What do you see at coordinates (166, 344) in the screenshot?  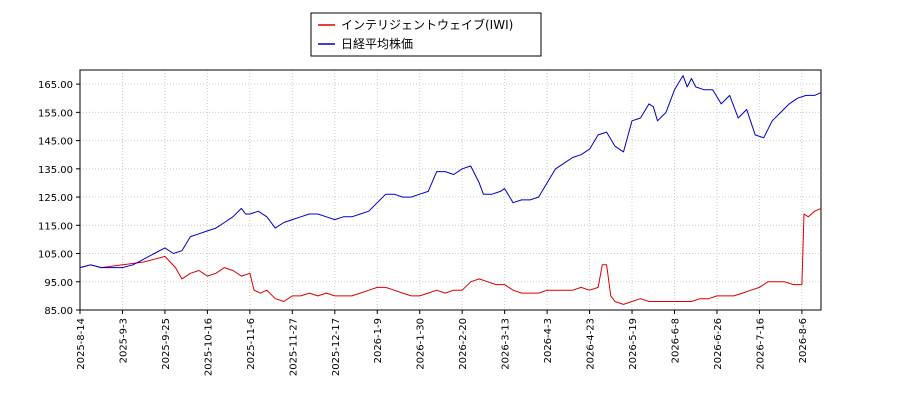 I see `x-tick-label: 2025-9-25` at bounding box center [166, 344].